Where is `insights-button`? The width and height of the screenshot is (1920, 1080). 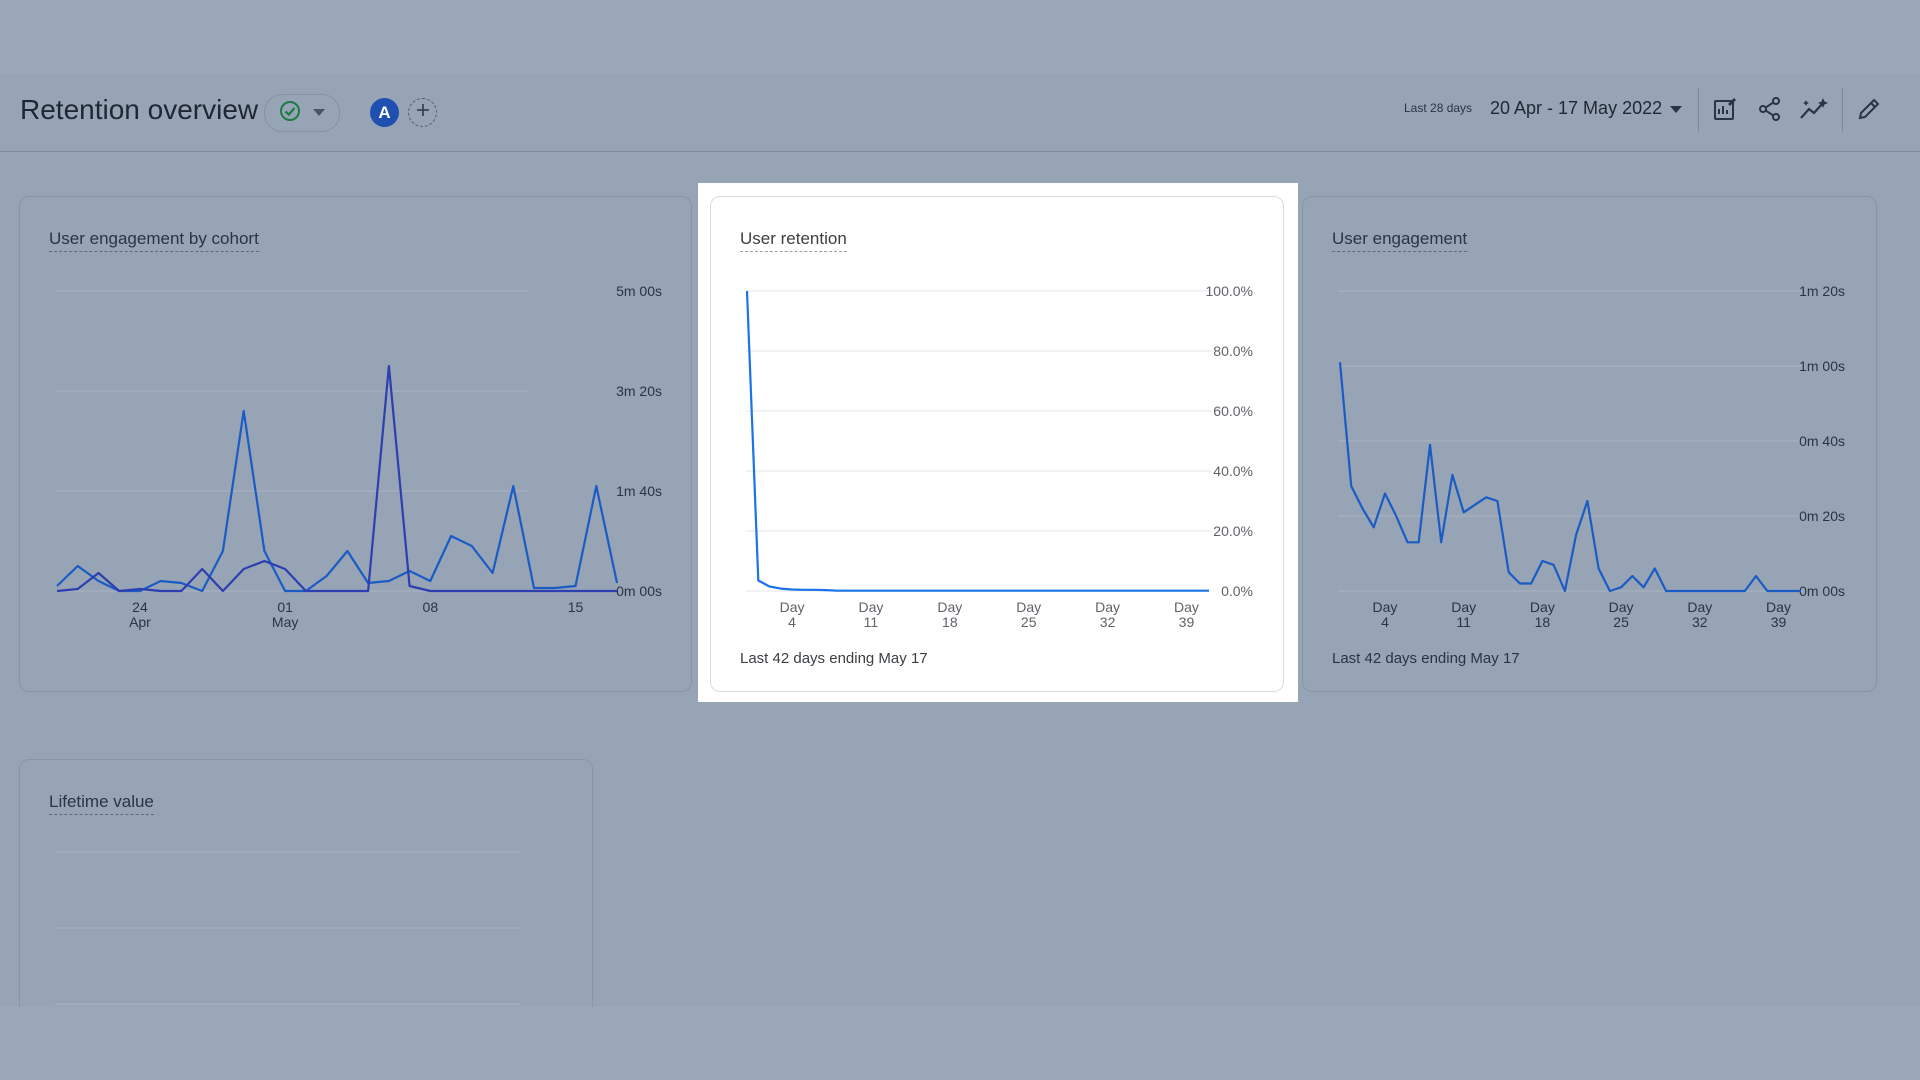 insights-button is located at coordinates (1814, 111).